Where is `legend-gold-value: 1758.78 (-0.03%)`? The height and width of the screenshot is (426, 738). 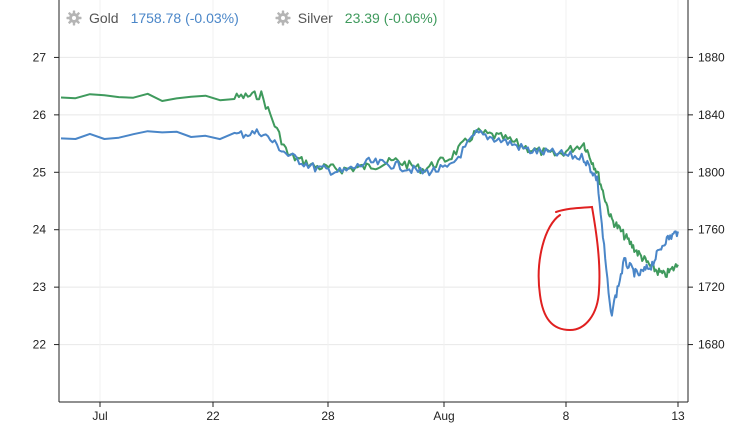
legend-gold-value: 1758.78 (-0.03%) is located at coordinates (184, 18).